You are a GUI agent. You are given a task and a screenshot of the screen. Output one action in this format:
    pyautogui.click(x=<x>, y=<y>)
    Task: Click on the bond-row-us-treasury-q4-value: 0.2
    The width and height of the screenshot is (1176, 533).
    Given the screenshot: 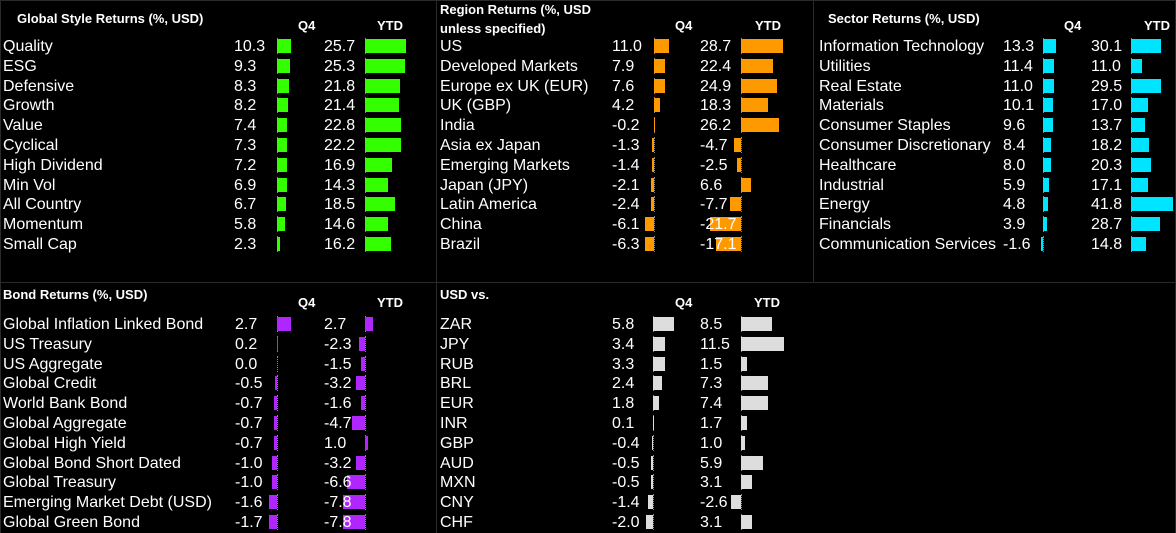 What is the action you would take?
    pyautogui.click(x=246, y=344)
    